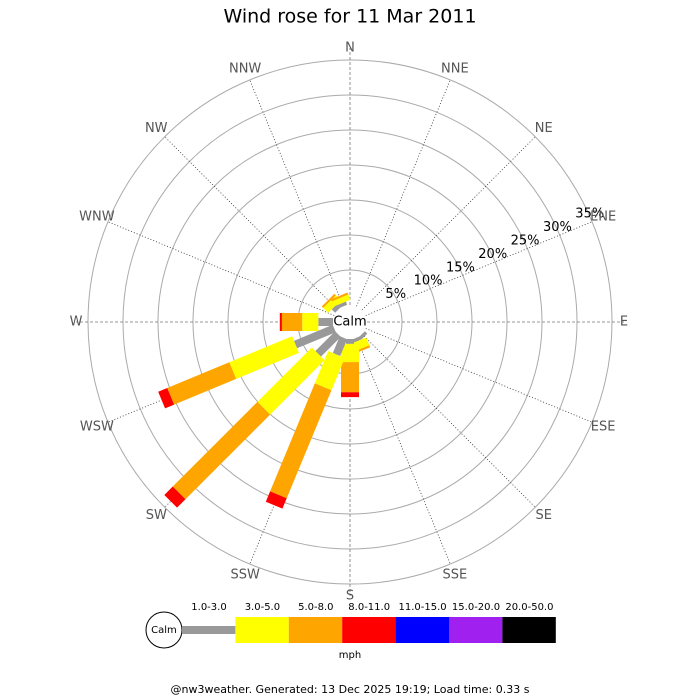  What do you see at coordinates (454, 575) in the screenshot?
I see `direction-label: SSE` at bounding box center [454, 575].